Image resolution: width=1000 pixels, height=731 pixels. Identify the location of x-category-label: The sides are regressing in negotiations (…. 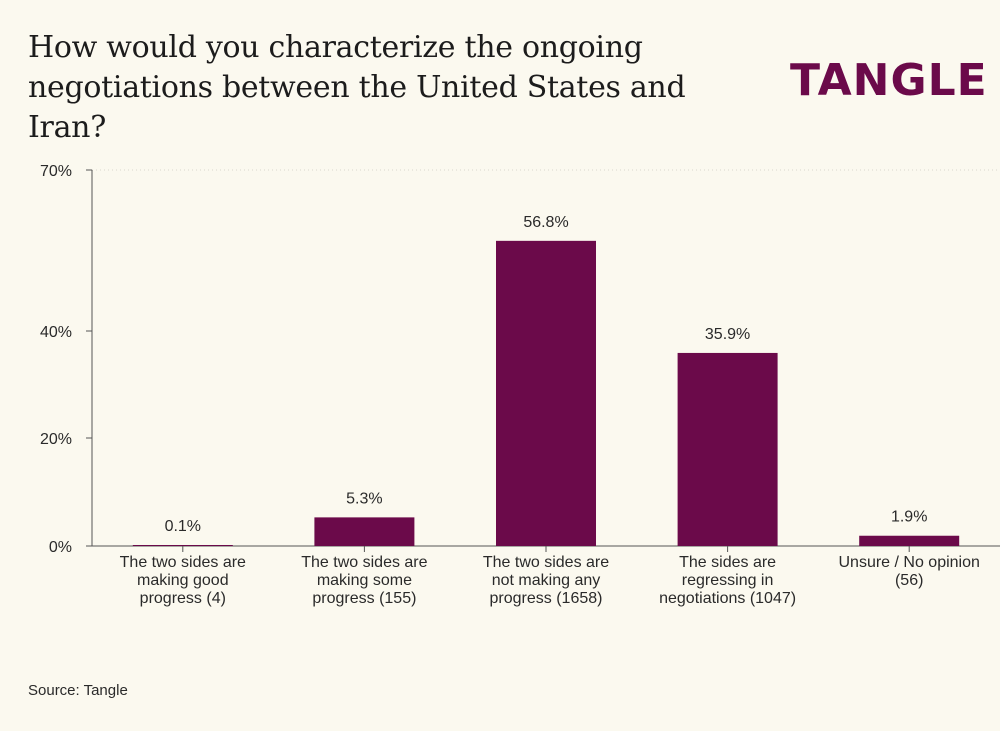
(727, 580).